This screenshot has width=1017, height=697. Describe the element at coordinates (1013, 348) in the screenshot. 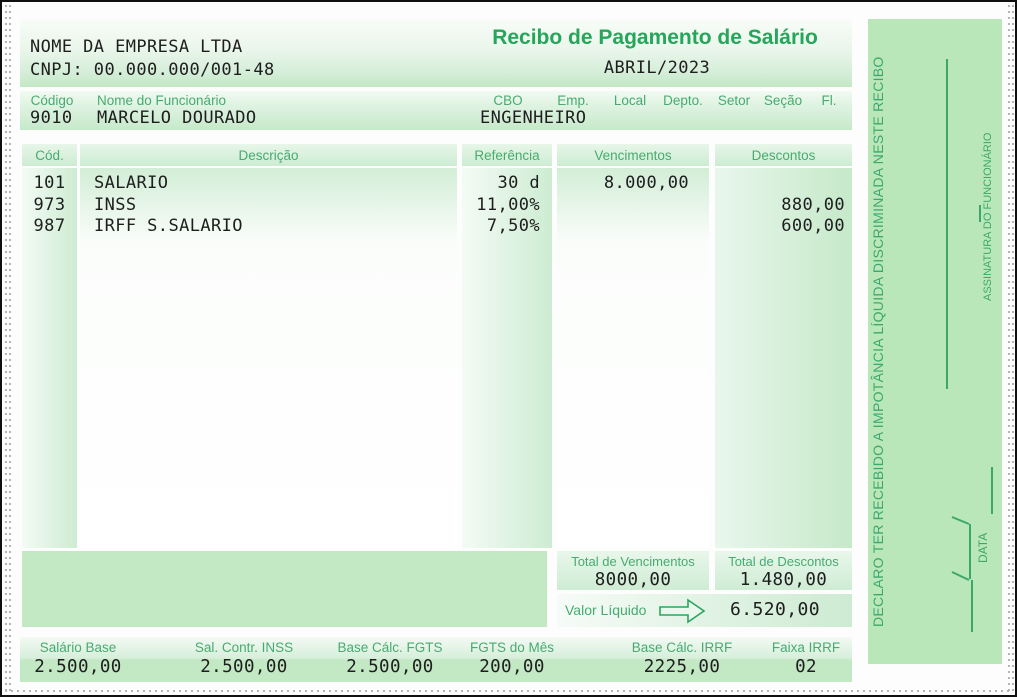

I see `perforation-right-outer` at that location.